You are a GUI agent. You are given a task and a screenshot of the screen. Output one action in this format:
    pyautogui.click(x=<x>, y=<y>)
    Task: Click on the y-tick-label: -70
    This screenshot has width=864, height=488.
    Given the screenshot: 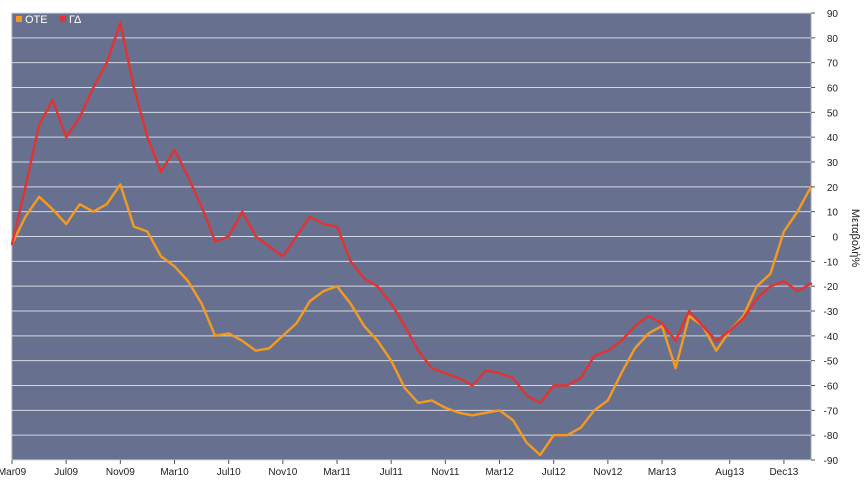 What is the action you would take?
    pyautogui.click(x=831, y=411)
    